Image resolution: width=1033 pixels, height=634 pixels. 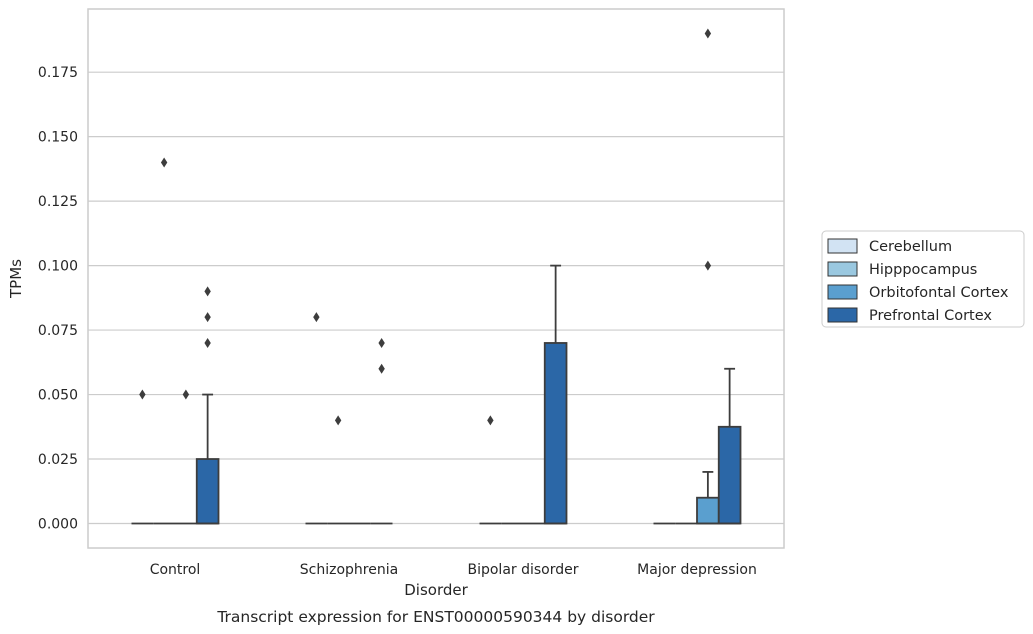 What do you see at coordinates (930, 316) in the screenshot?
I see `legend-label: Prefrontal Cortex` at bounding box center [930, 316].